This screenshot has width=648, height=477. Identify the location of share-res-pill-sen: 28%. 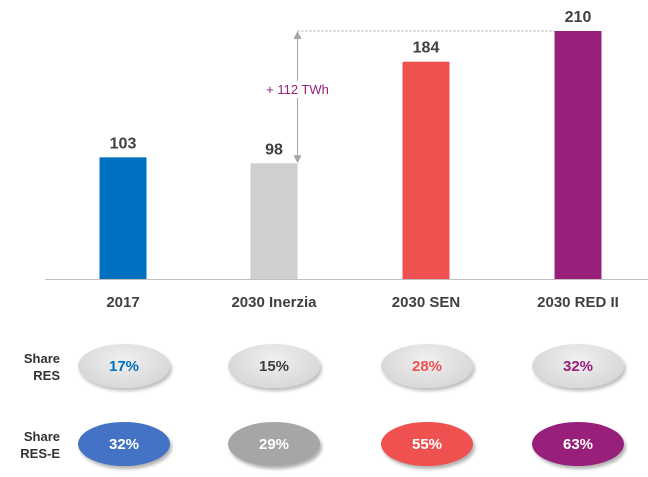
(427, 366).